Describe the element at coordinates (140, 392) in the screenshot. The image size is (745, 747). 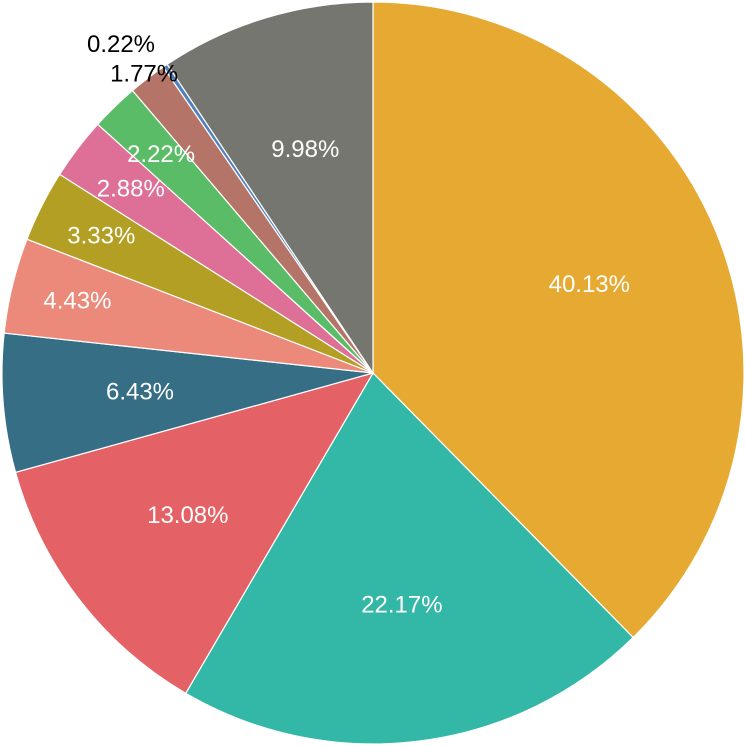
I see `pie-label-3: 6.43%` at that location.